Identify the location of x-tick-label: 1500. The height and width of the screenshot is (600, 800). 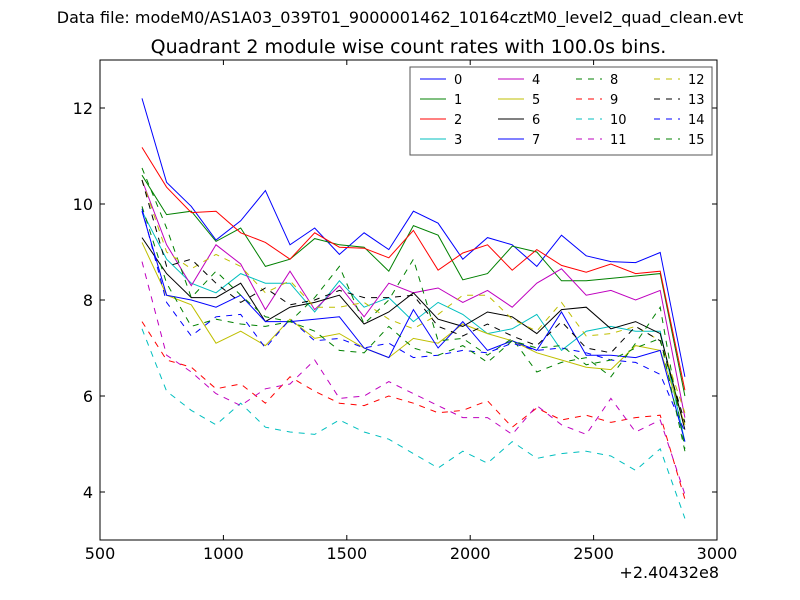
(346, 553).